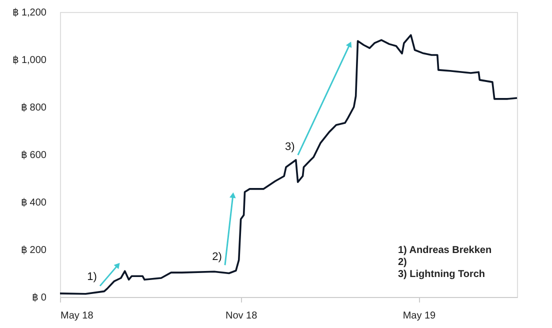 The image size is (552, 328). Describe the element at coordinates (442, 274) in the screenshot. I see `annotation: 3) Lightning Torch` at that location.